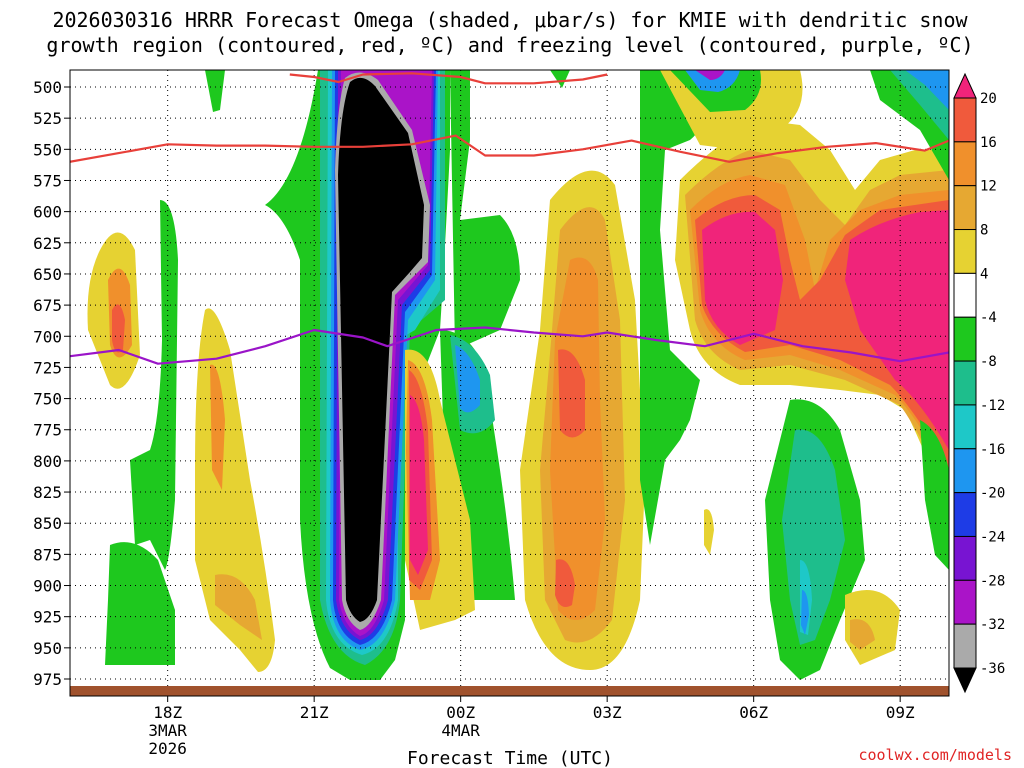 This screenshot has width=1024, height=768. I want to click on omega-region-right-pink, so click(825, 330).